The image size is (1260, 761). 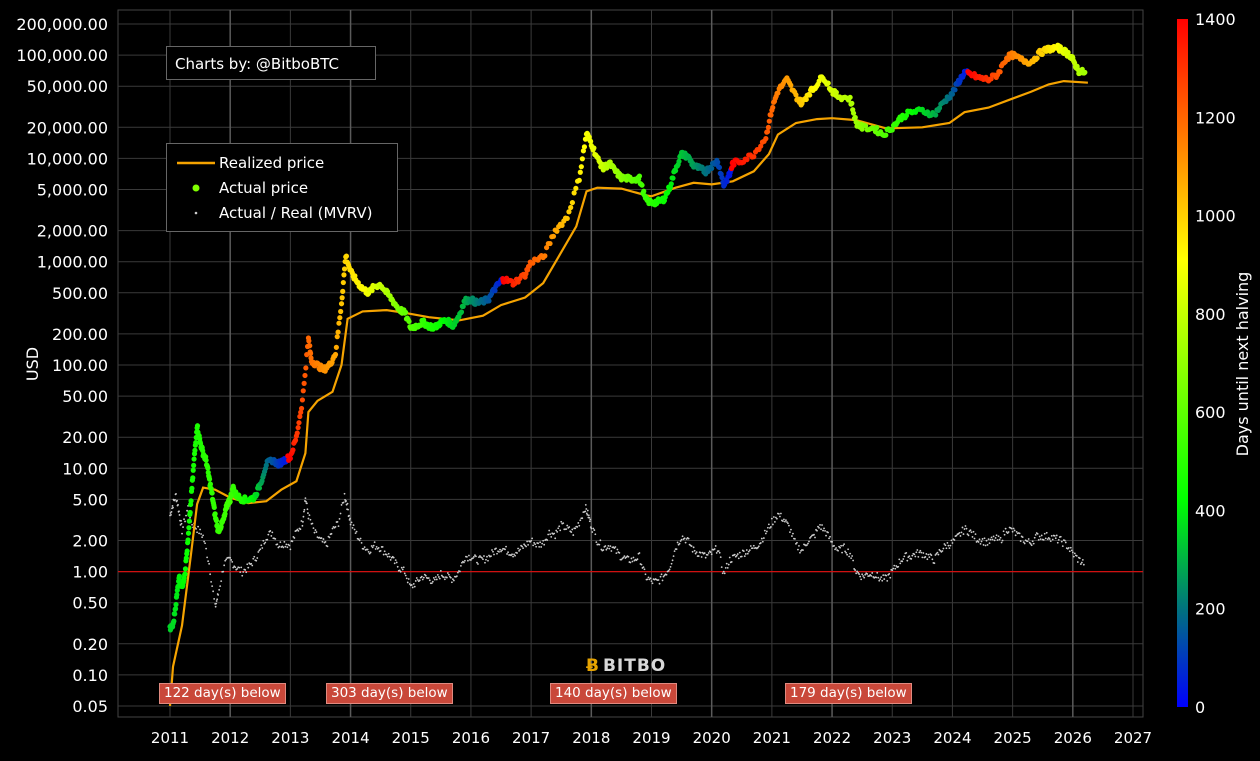 What do you see at coordinates (282, 213) in the screenshot?
I see `legend-item-mvrv: Actual / Real (MVRV)` at bounding box center [282, 213].